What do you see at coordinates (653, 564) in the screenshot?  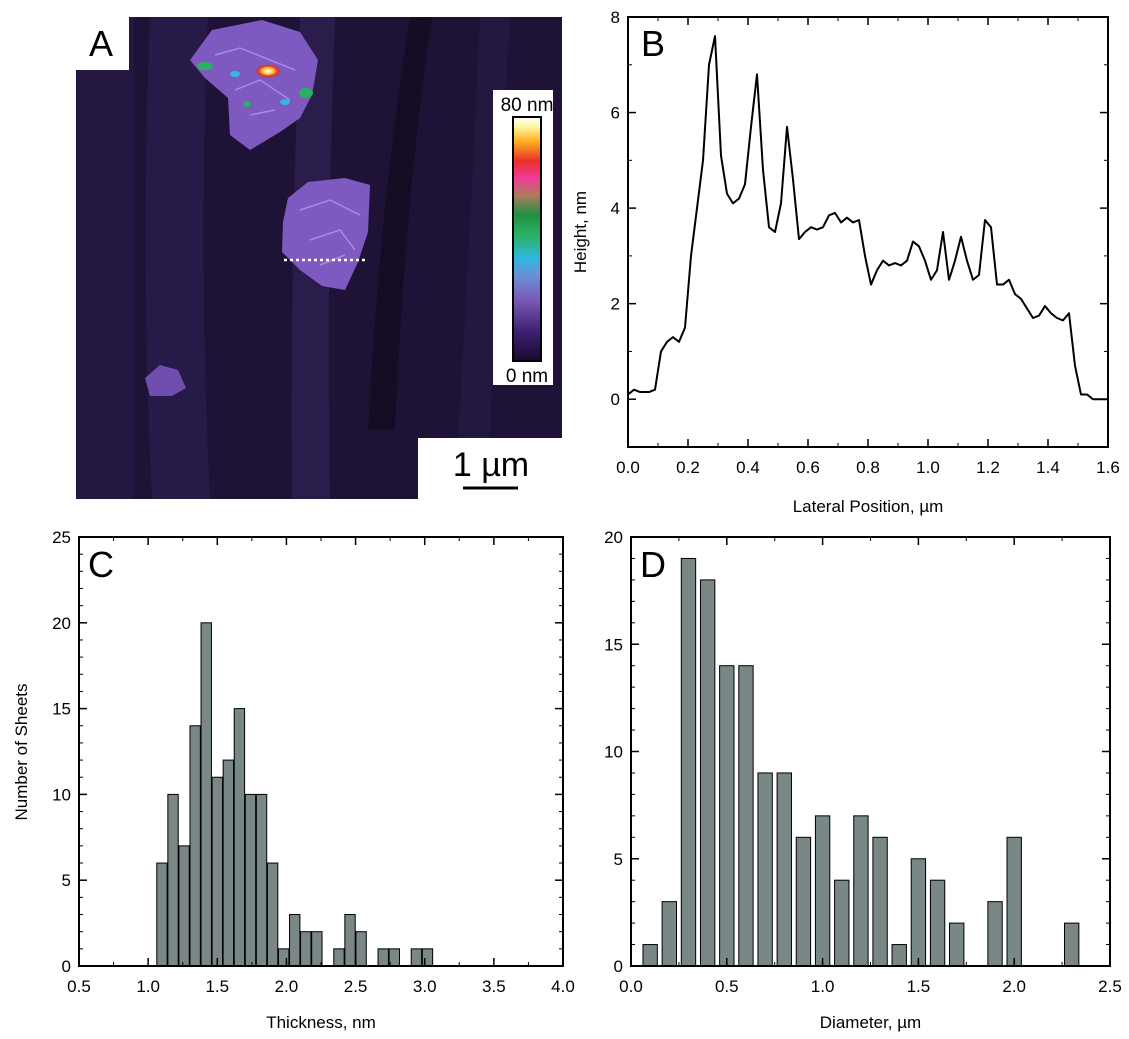 I see `panel-d-label: D` at bounding box center [653, 564].